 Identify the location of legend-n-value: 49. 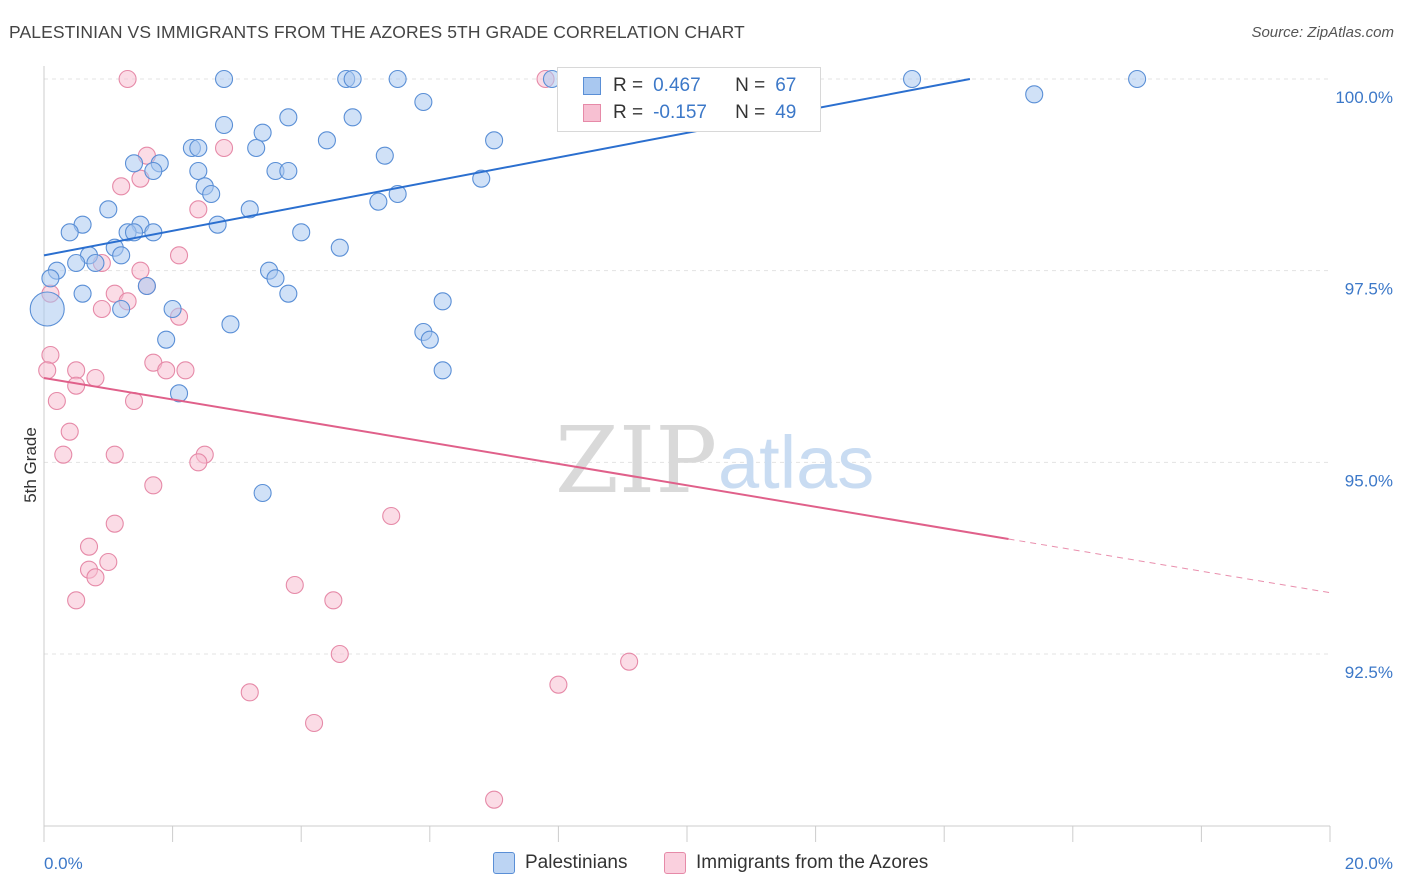
(786, 112).